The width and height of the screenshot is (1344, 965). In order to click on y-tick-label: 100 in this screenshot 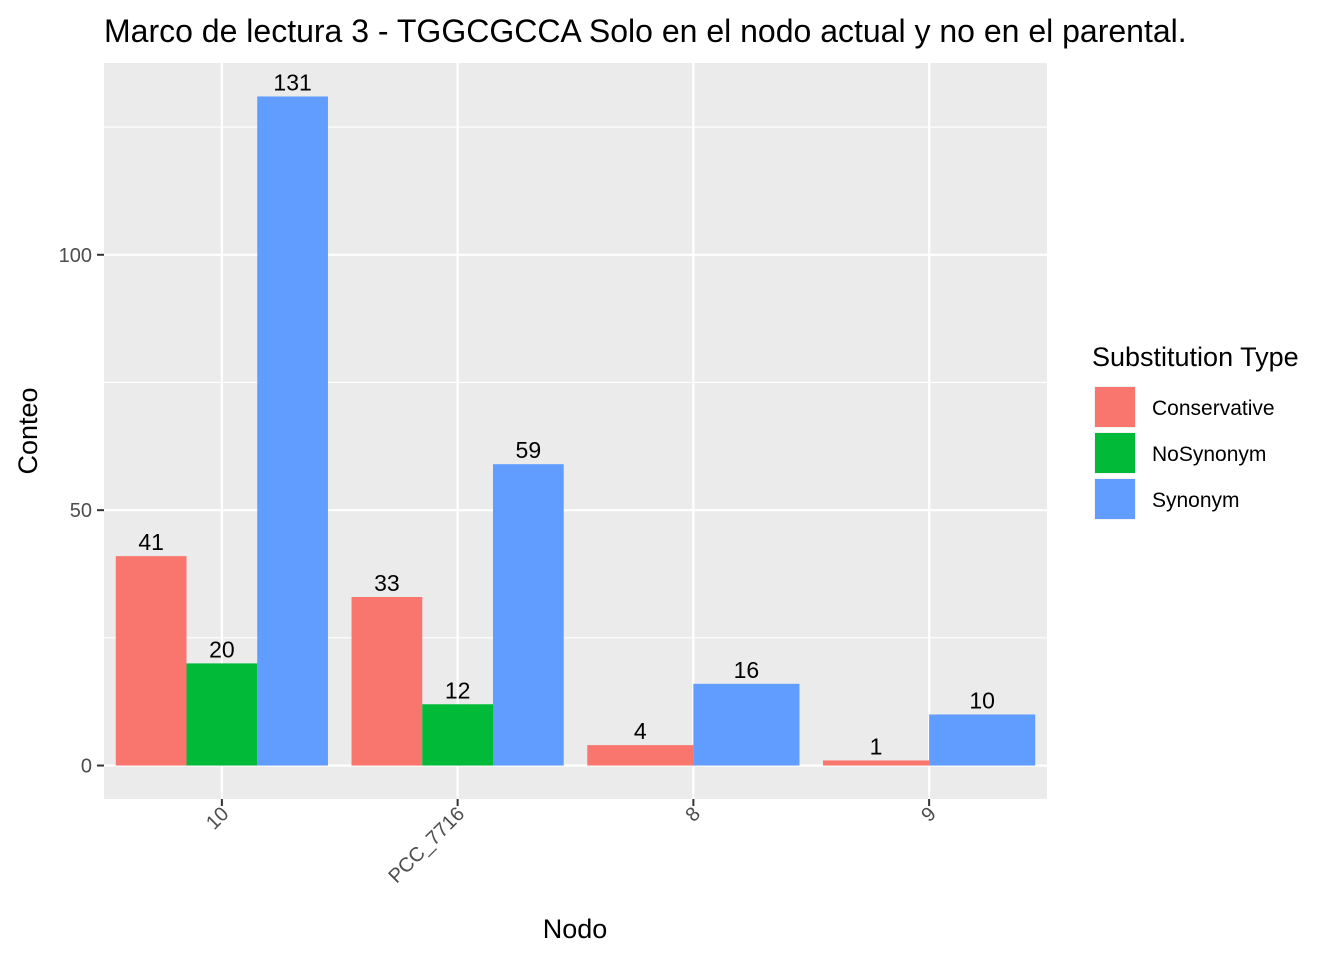, I will do `click(75, 256)`.